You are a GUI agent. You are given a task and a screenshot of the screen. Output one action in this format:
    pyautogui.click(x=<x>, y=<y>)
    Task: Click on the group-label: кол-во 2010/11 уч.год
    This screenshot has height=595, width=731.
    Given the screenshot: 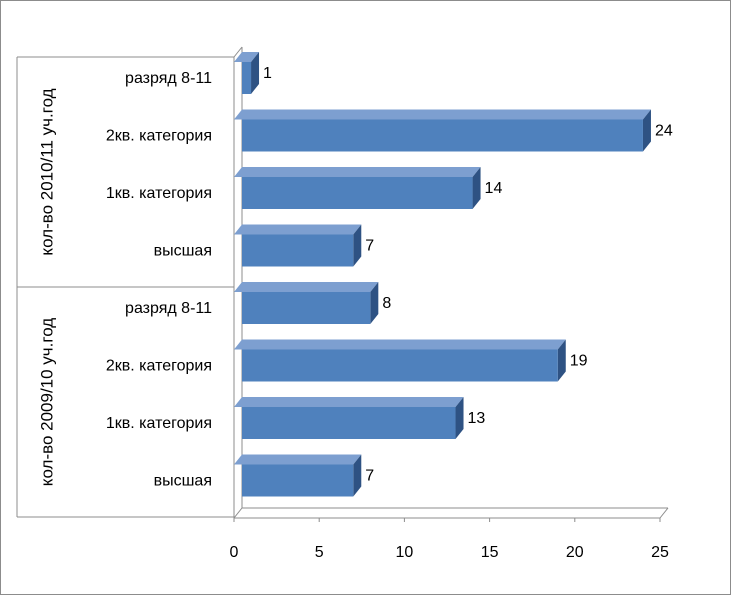 What is the action you would take?
    pyautogui.click(x=46, y=171)
    